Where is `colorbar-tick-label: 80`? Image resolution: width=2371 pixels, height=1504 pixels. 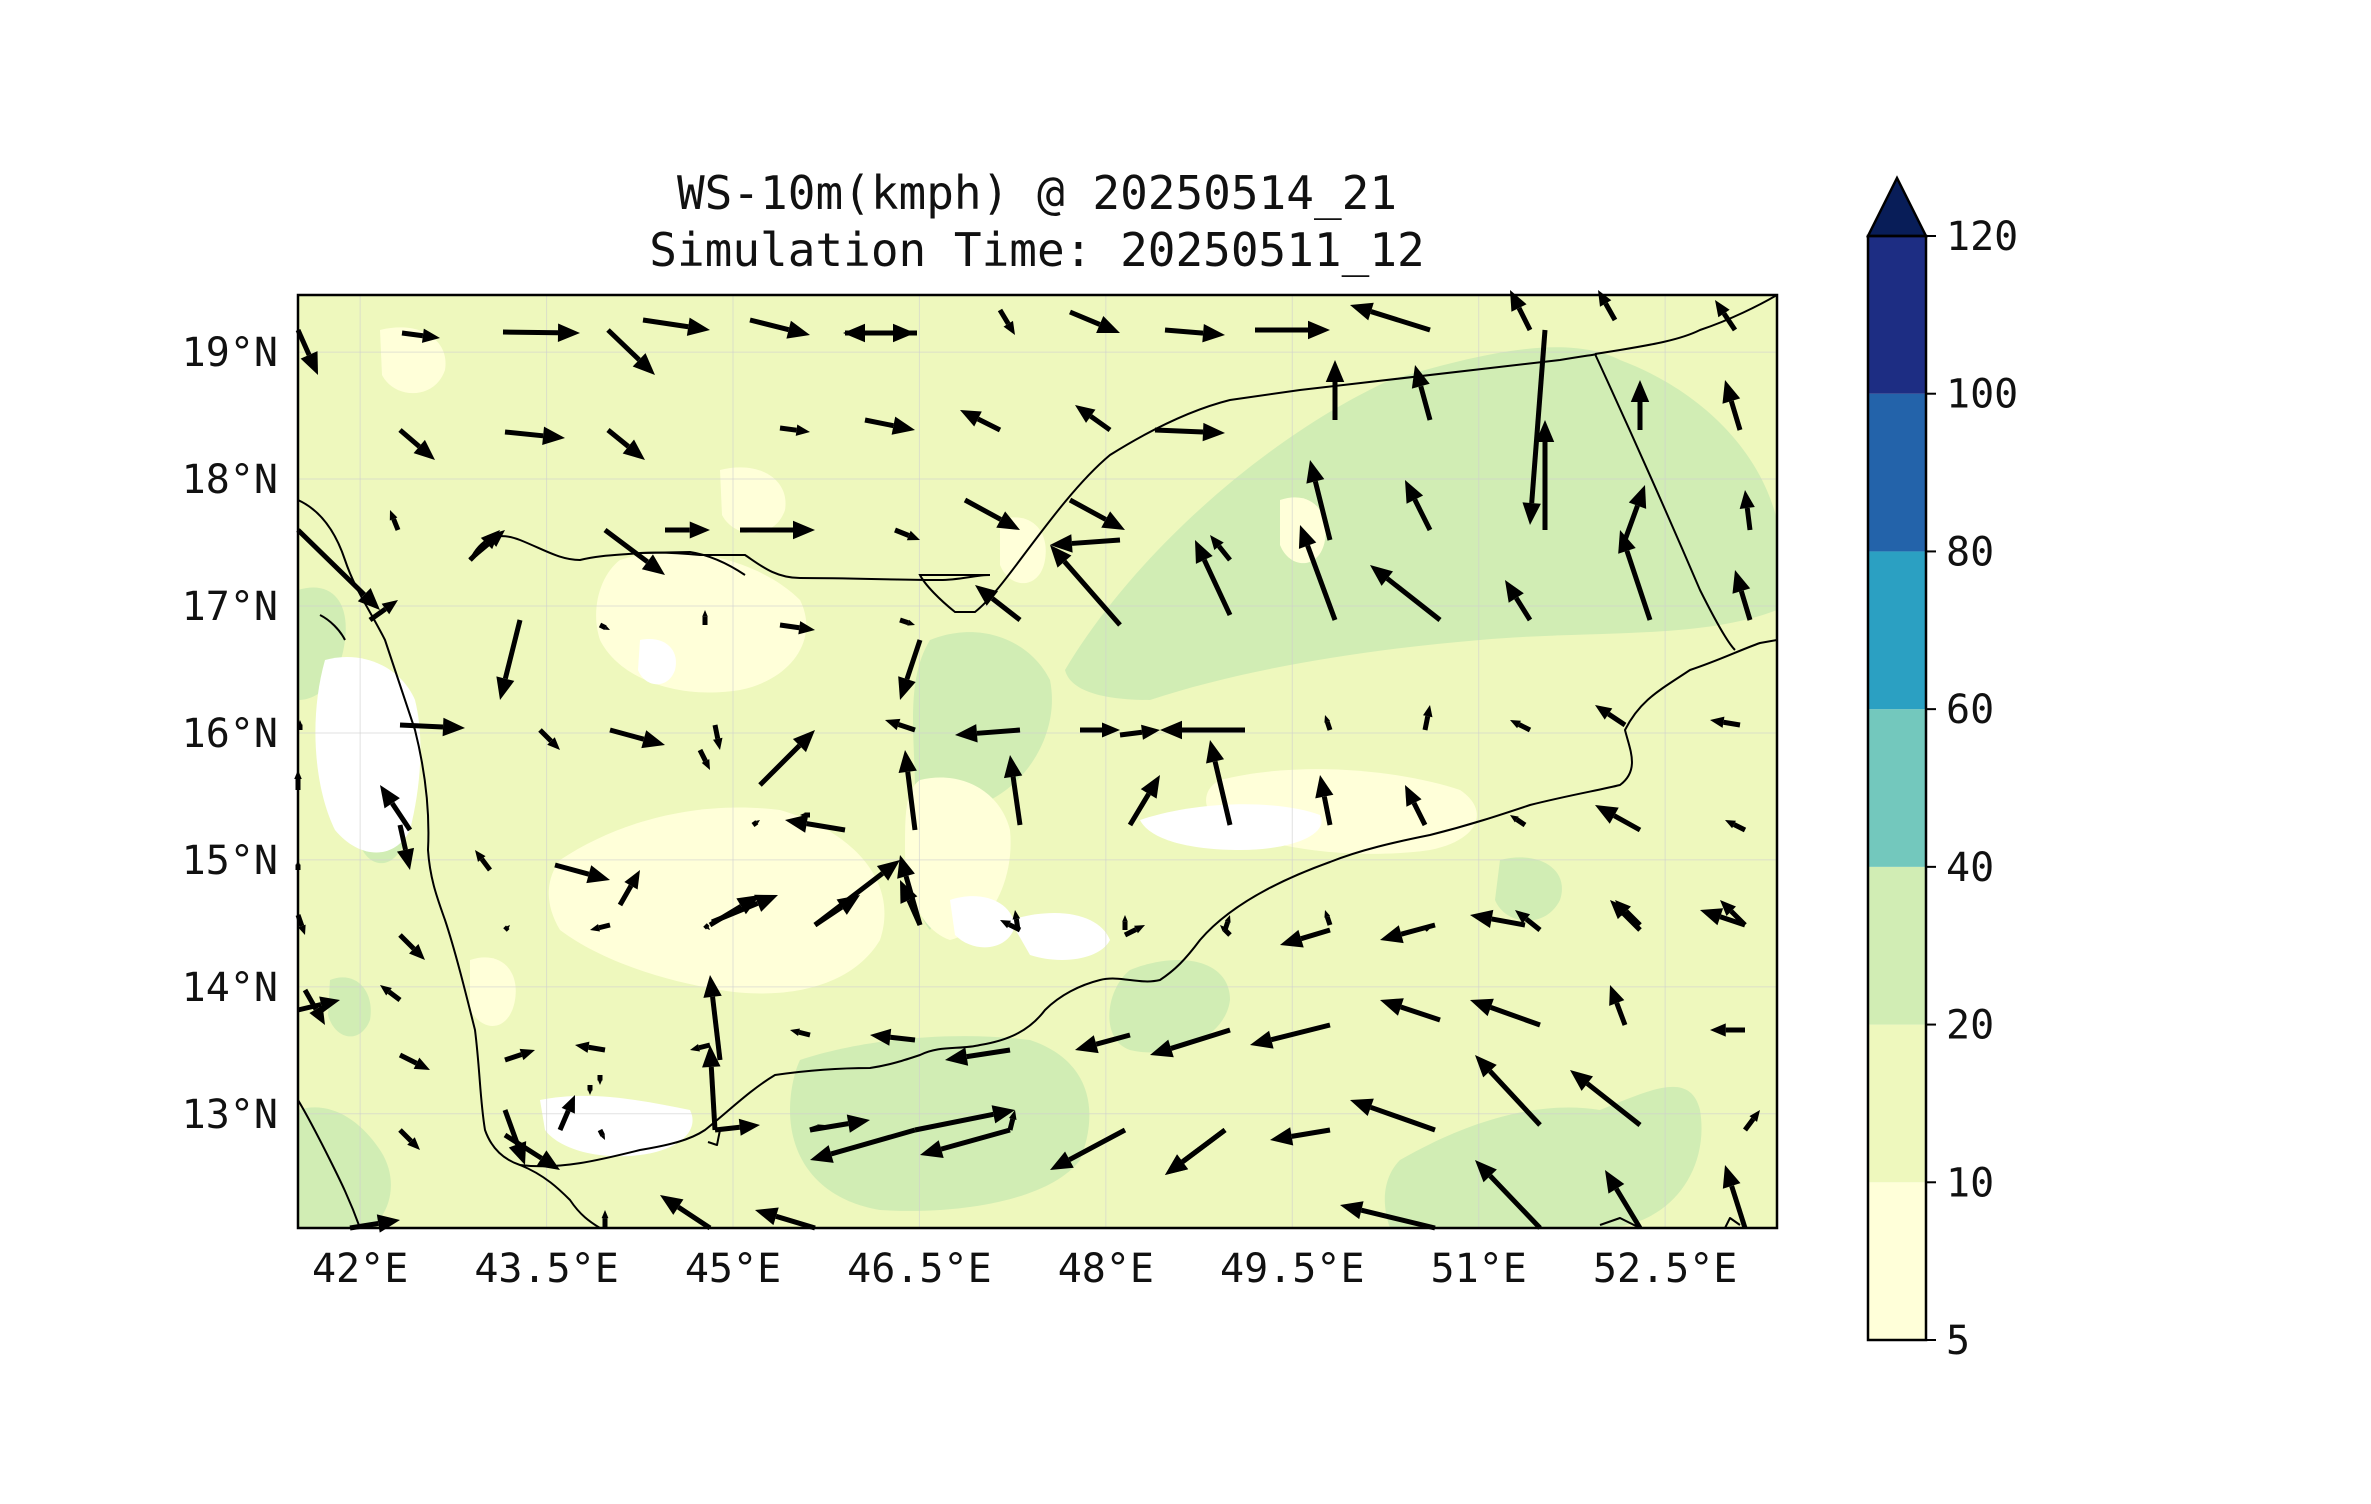
colorbar-tick-label: 80 is located at coordinates (1970, 552).